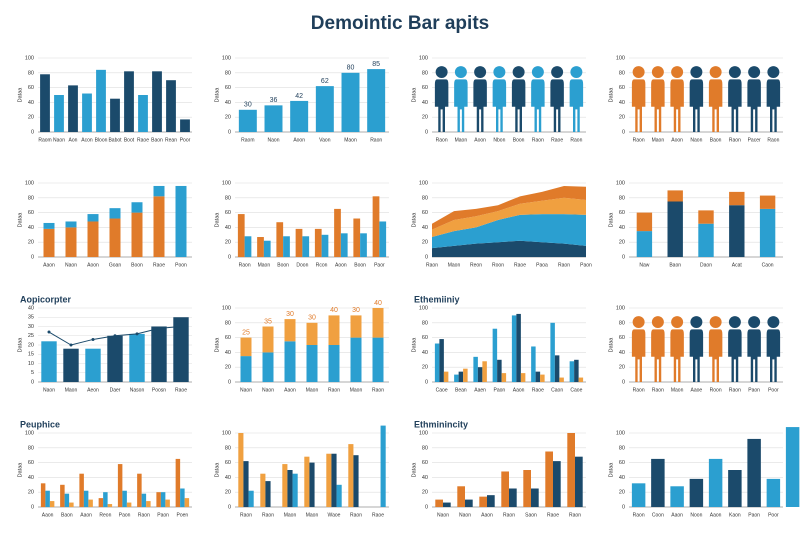 The height and width of the screenshot is (560, 800). I want to click on mini-chart: Dataa 0 20 40 60 80 100 Naw Baon Daon Acat Caon, so click(695, 224).